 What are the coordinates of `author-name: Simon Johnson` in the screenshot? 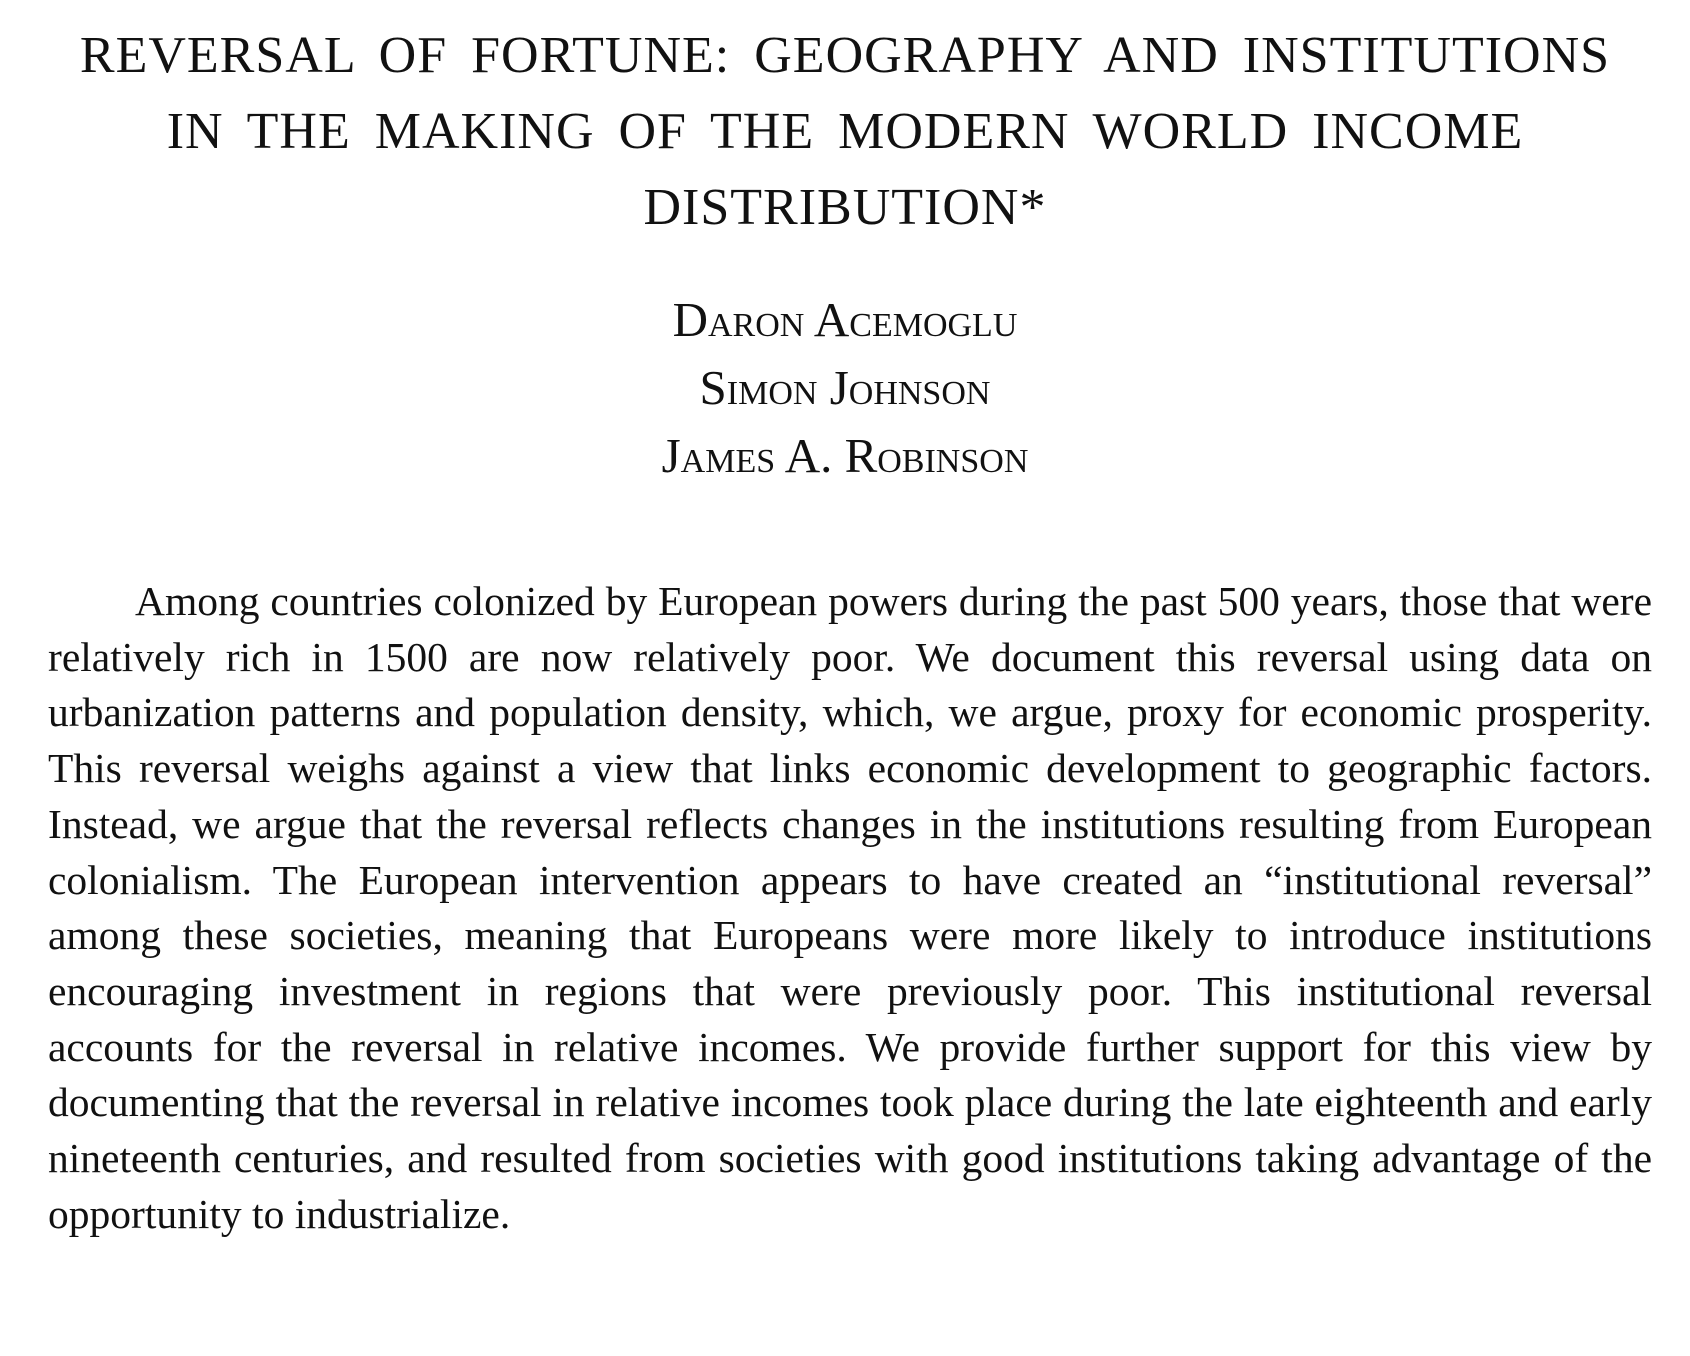 It's located at (845, 387).